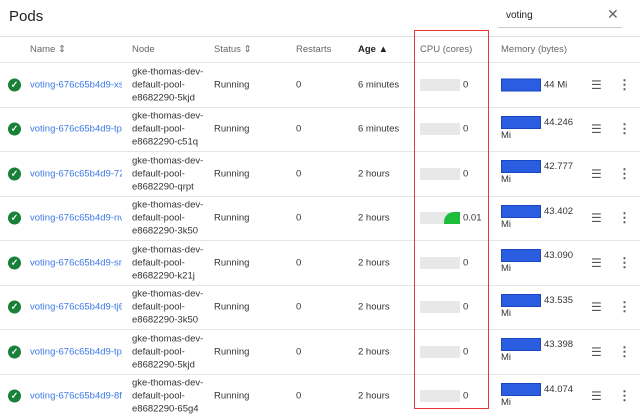 This screenshot has width=640, height=418. I want to click on pod-name-link: voting-676c65b4d9-xs-, so click(76, 84).